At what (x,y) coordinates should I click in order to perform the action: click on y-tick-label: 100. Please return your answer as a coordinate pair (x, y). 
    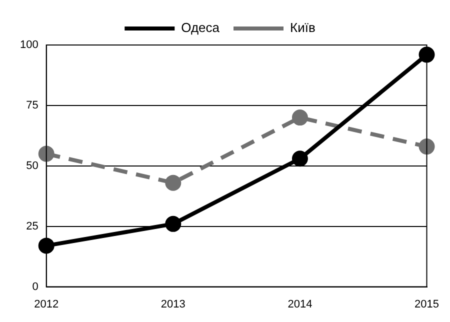
    Looking at the image, I should click on (29, 45).